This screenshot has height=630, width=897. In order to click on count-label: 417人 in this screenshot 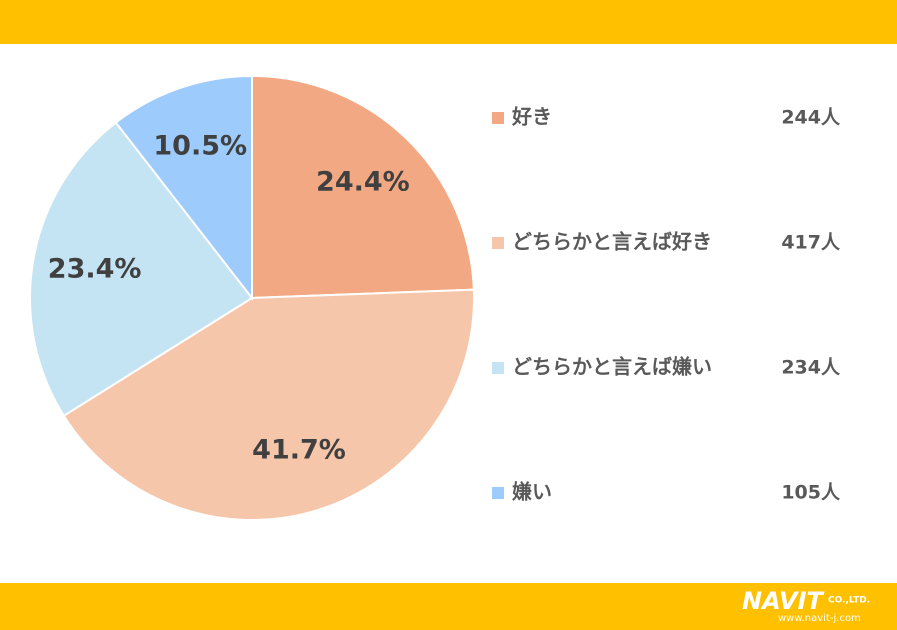, I will do `click(811, 243)`.